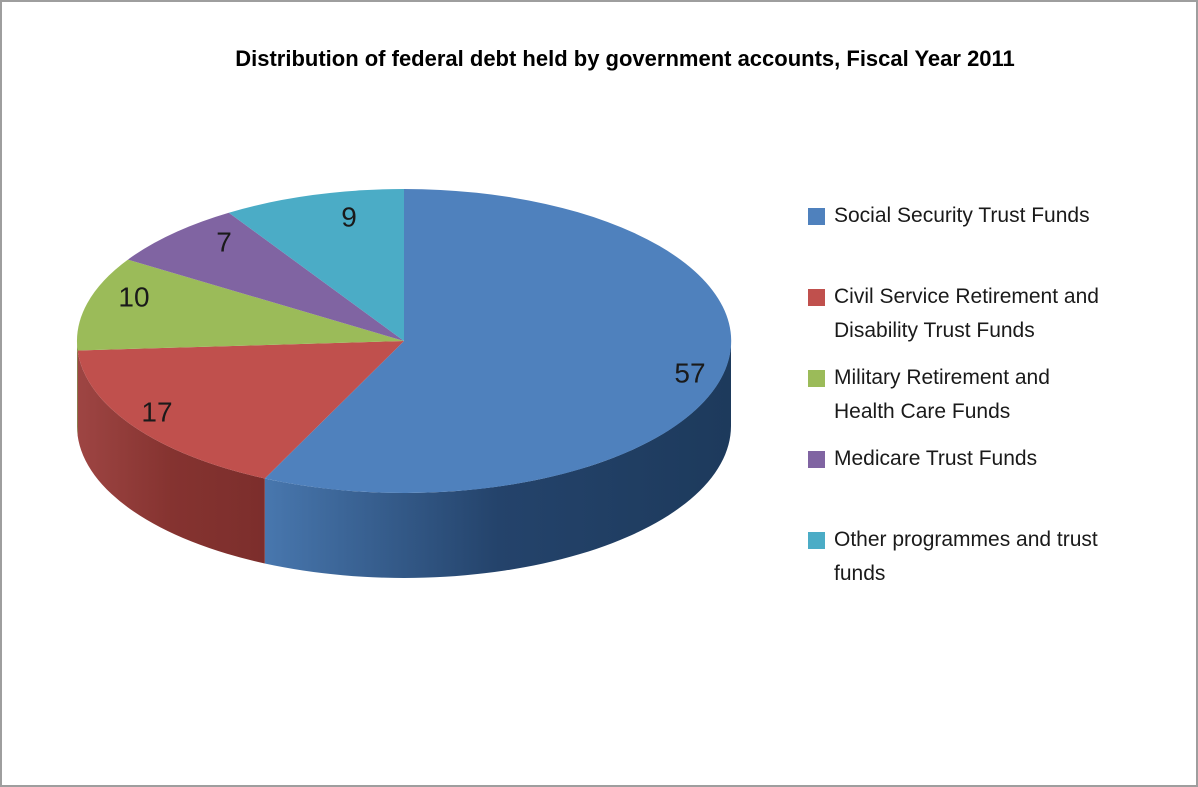 This screenshot has height=787, width=1198. What do you see at coordinates (966, 557) in the screenshot?
I see `legend-label: Other programmes and trust funds` at bounding box center [966, 557].